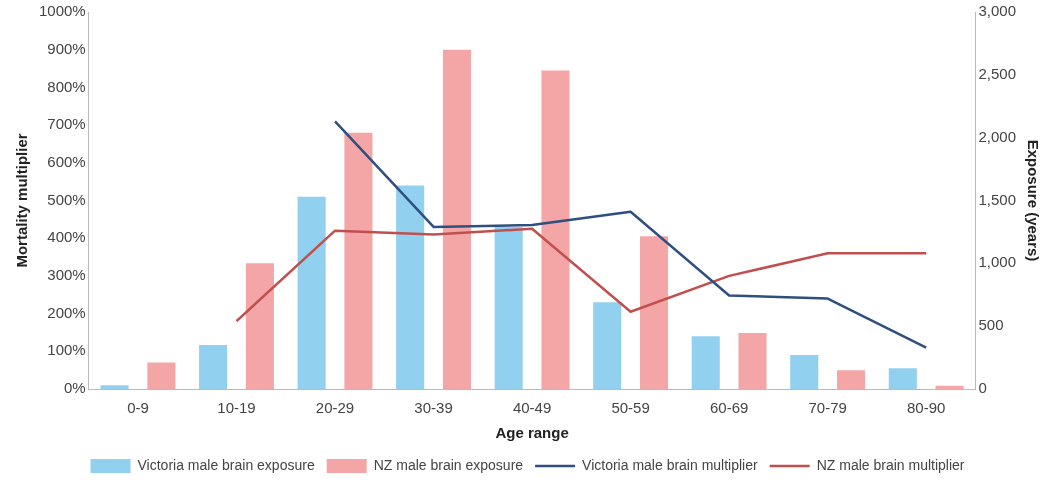  Describe the element at coordinates (66, 86) in the screenshot. I see `y-tick-label: 800%` at that location.